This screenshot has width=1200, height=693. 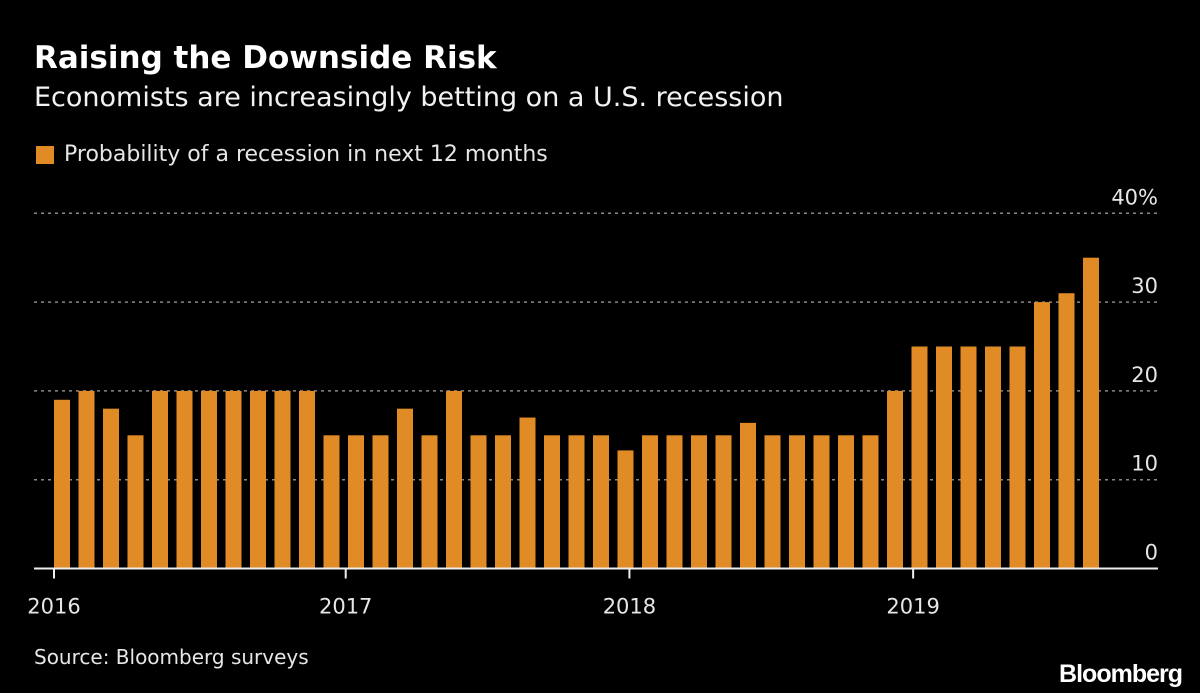 I want to click on y-tick-label: 40%, so click(x=1134, y=197).